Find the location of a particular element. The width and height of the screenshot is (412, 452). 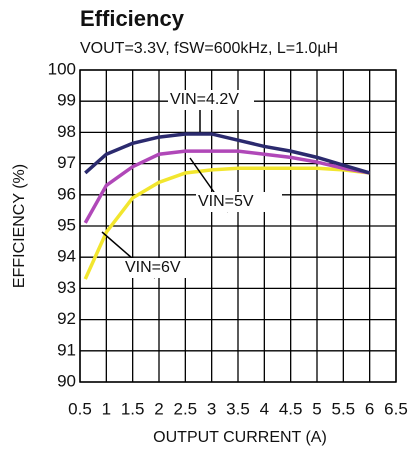

x-tick-label: 3.5 is located at coordinates (238, 408).